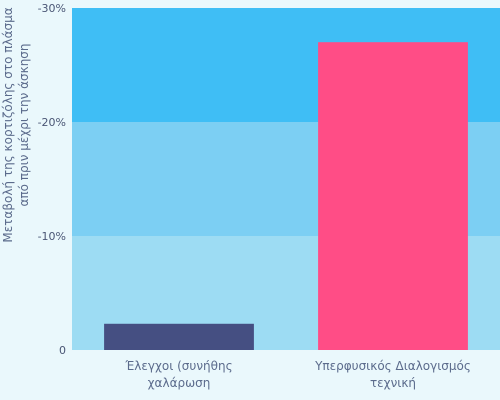 The image size is (500, 400). Describe the element at coordinates (52, 8) in the screenshot. I see `y-tick-label-4: -30%` at that location.